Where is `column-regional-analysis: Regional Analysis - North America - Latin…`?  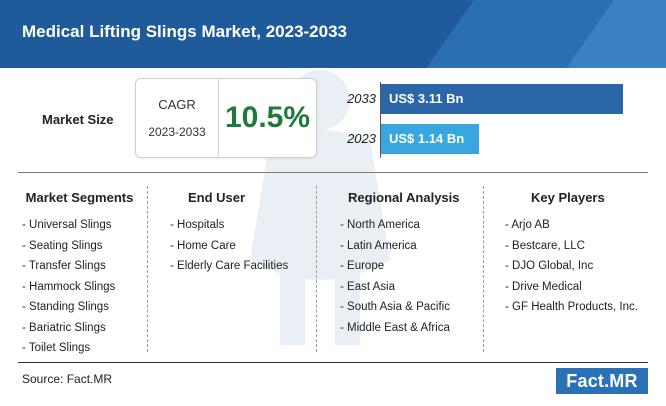
column-regional-analysis: Regional Analysis - North America - Latin… is located at coordinates (405, 264).